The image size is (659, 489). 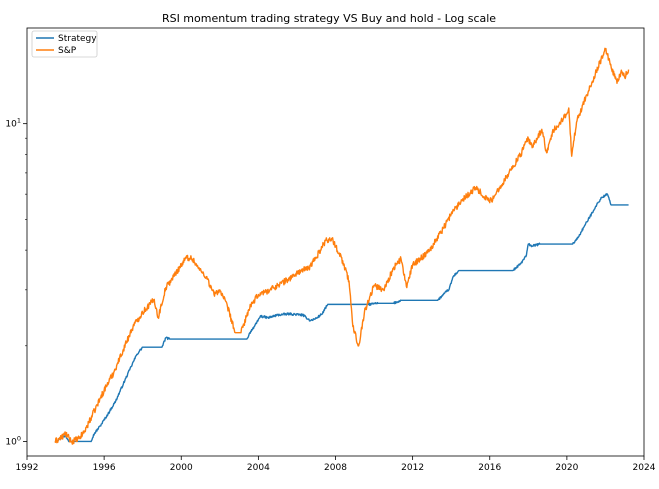 What do you see at coordinates (13, 123) in the screenshot?
I see `y-tick-label-10: 10¹` at bounding box center [13, 123].